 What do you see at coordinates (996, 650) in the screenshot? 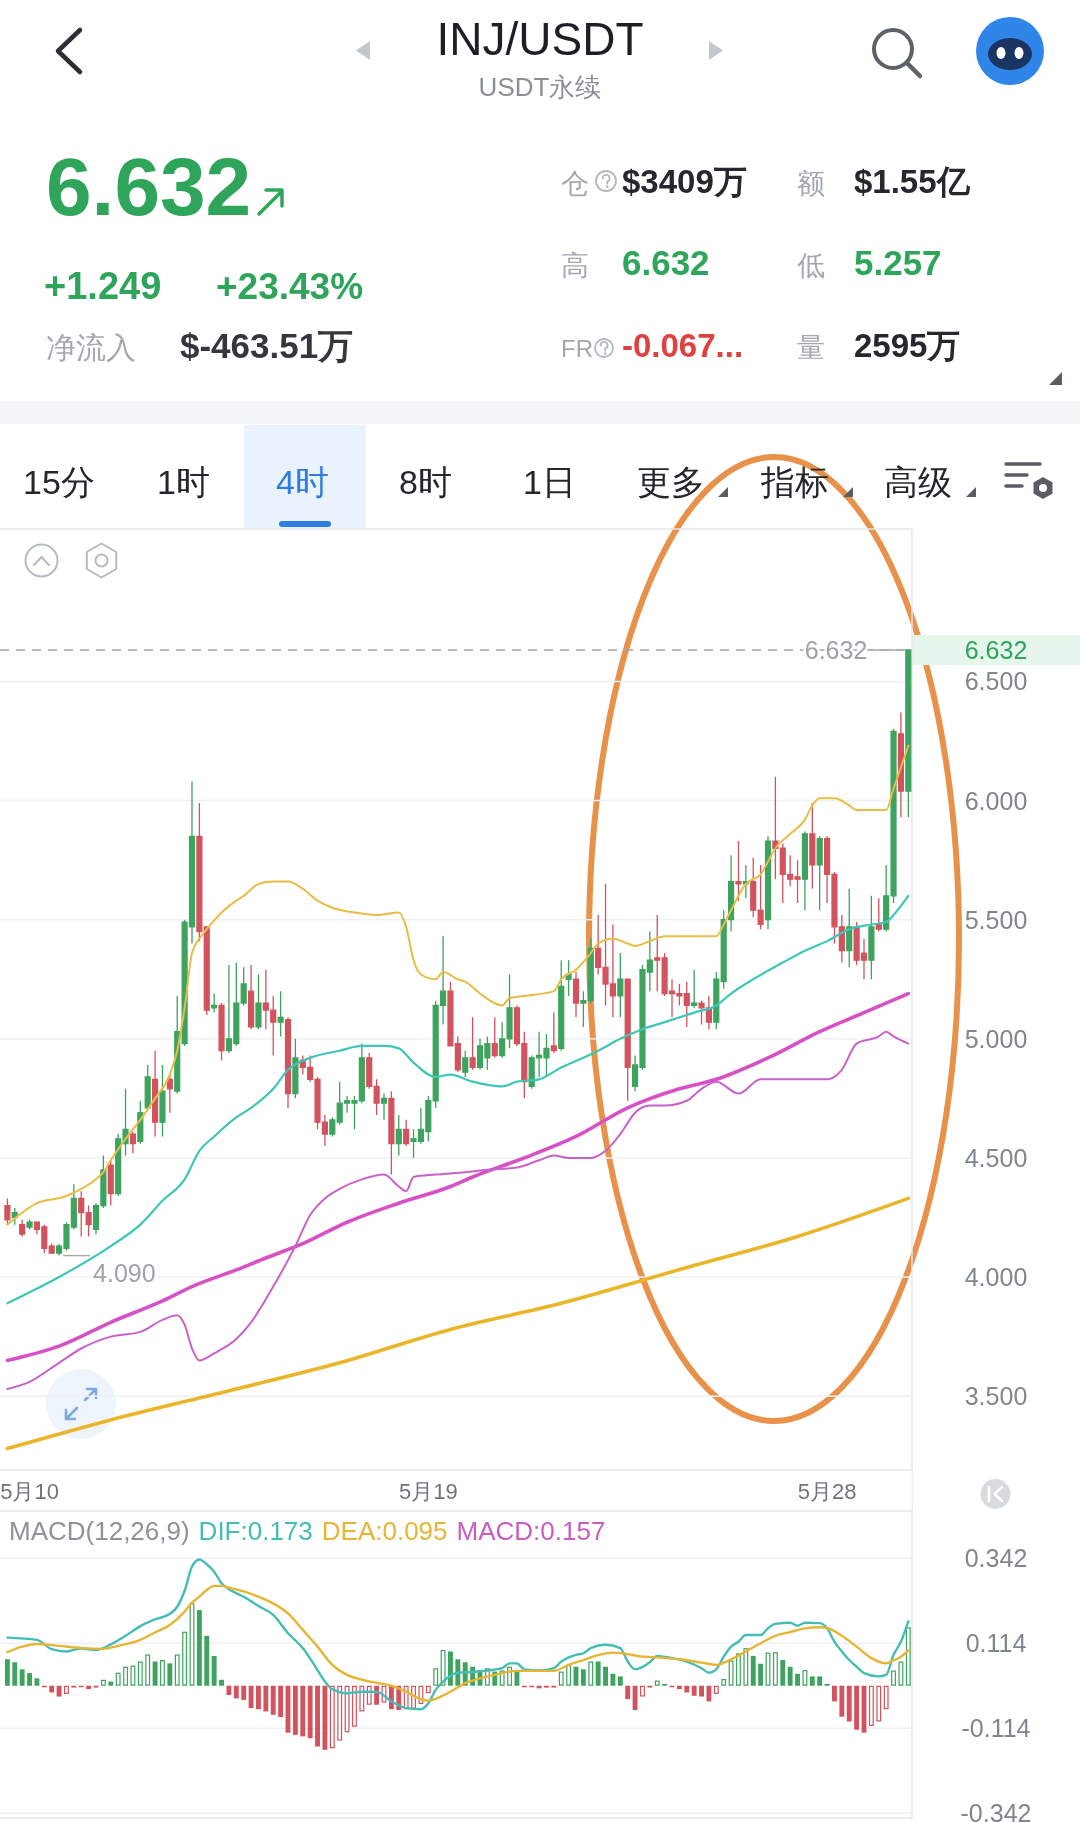
I see `ref-line-label: 6.632` at bounding box center [996, 650].